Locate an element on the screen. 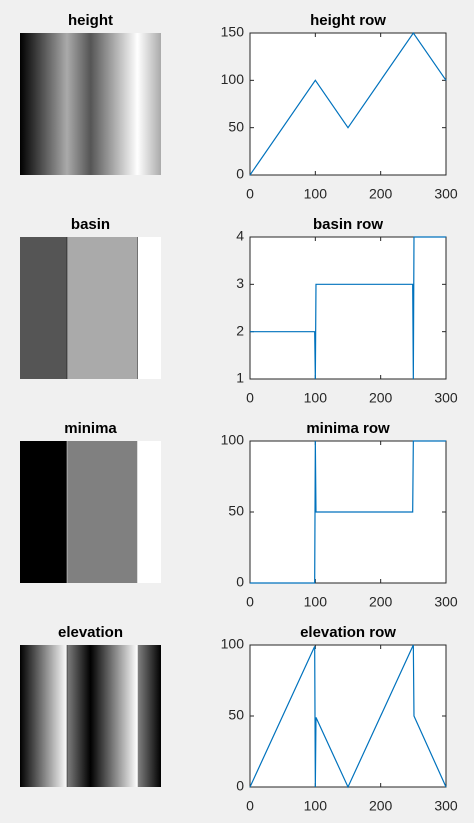 The height and width of the screenshot is (823, 474). y-tick-label: 150 is located at coordinates (233, 32).